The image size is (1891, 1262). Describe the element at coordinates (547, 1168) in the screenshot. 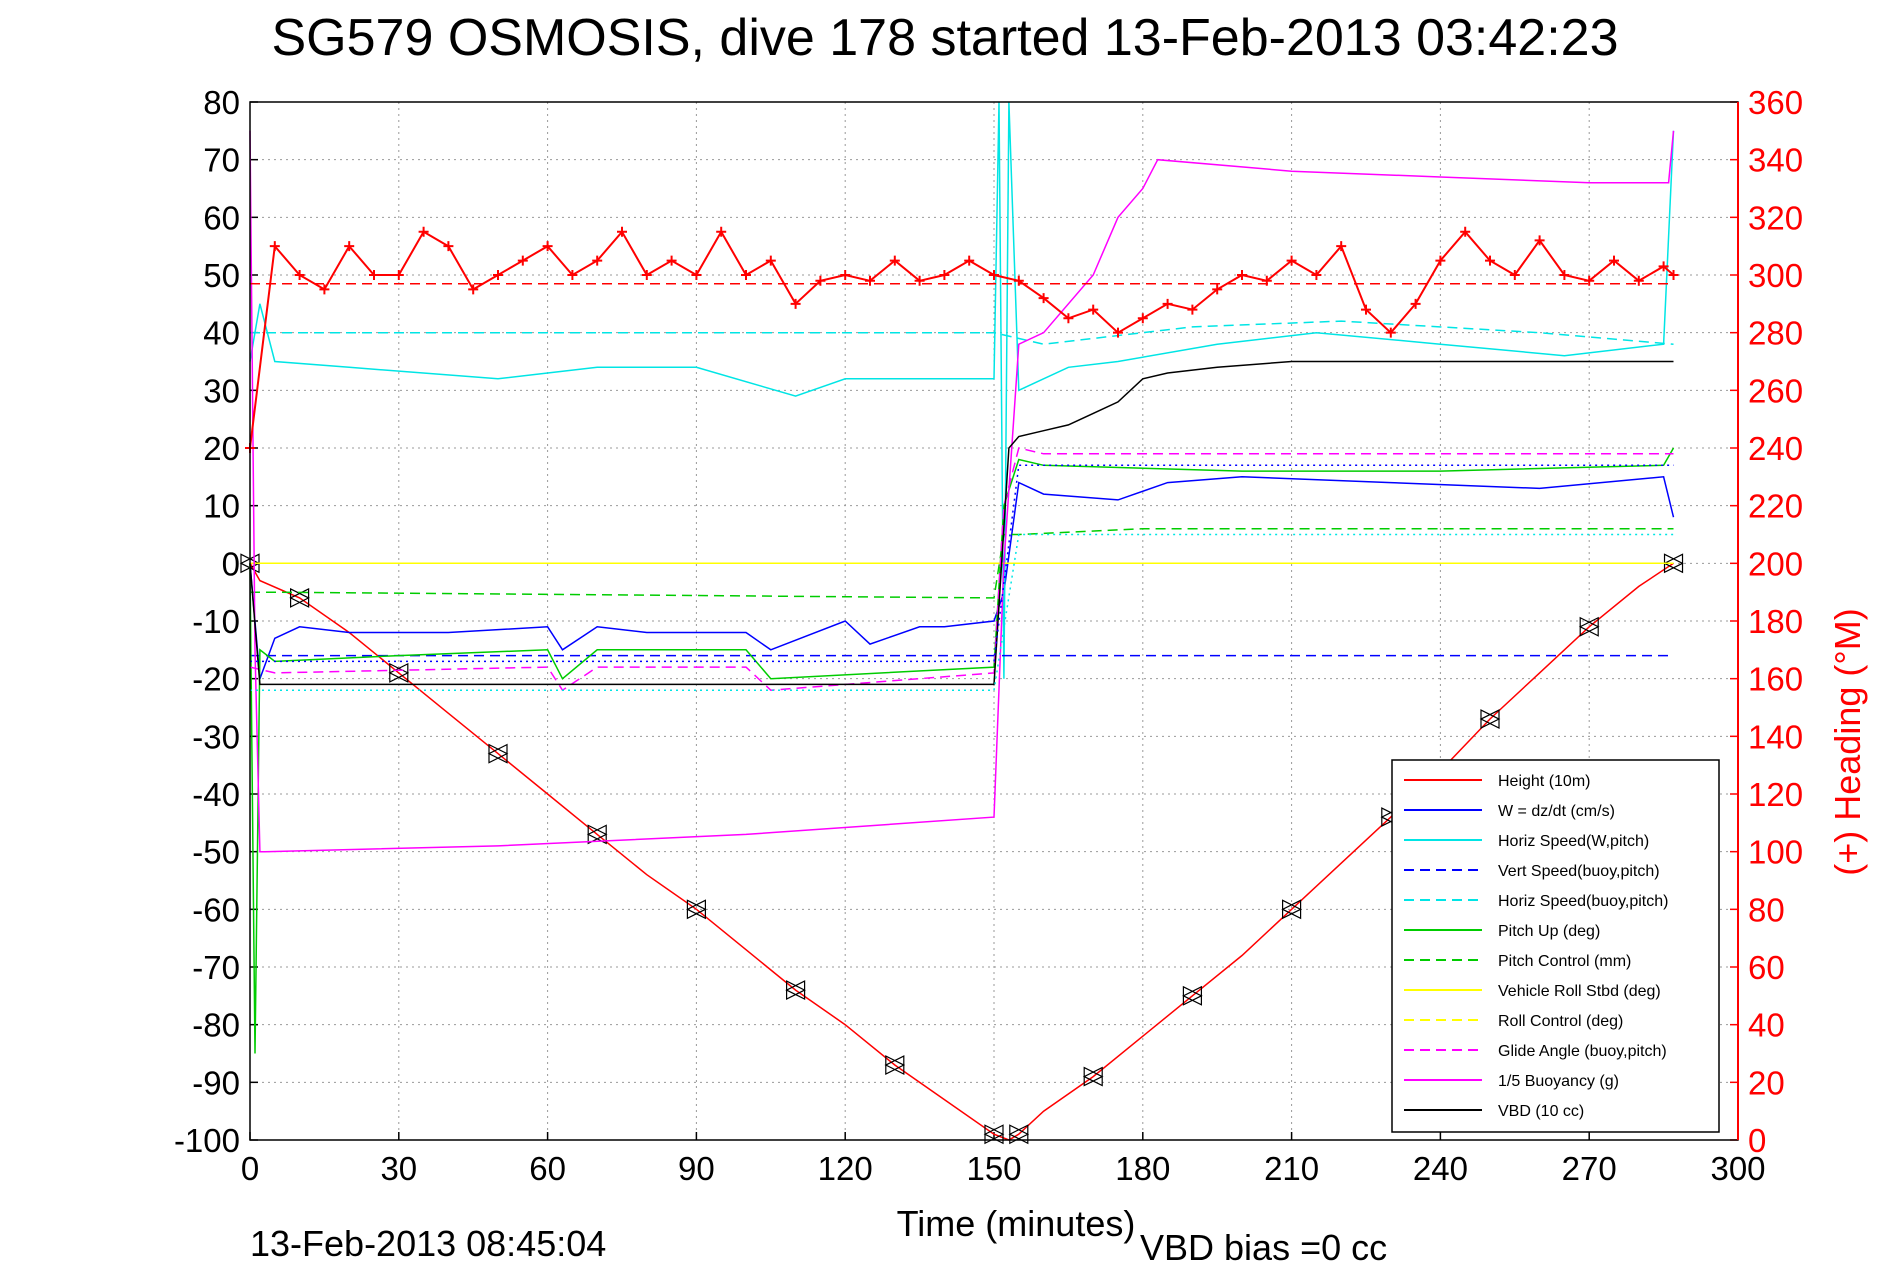

I see `x-tick-label: 60` at that location.